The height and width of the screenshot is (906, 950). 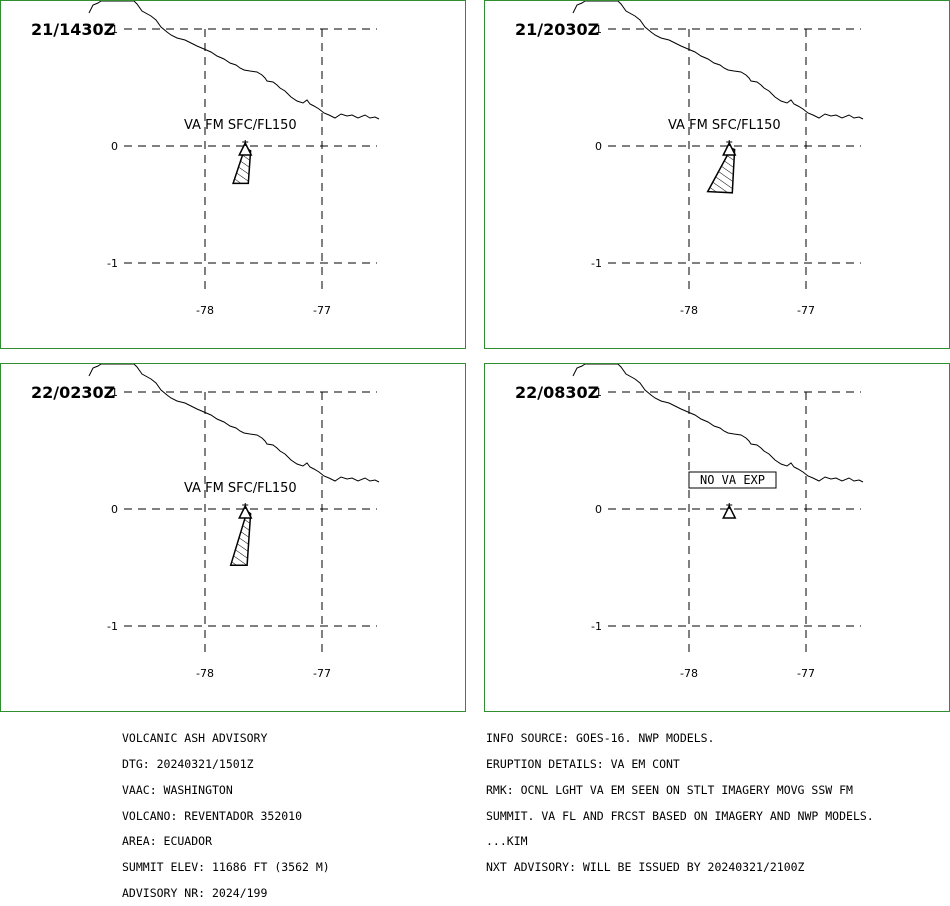 I want to click on no-ash-expected-label: NO VA EXP, so click(x=732, y=480).